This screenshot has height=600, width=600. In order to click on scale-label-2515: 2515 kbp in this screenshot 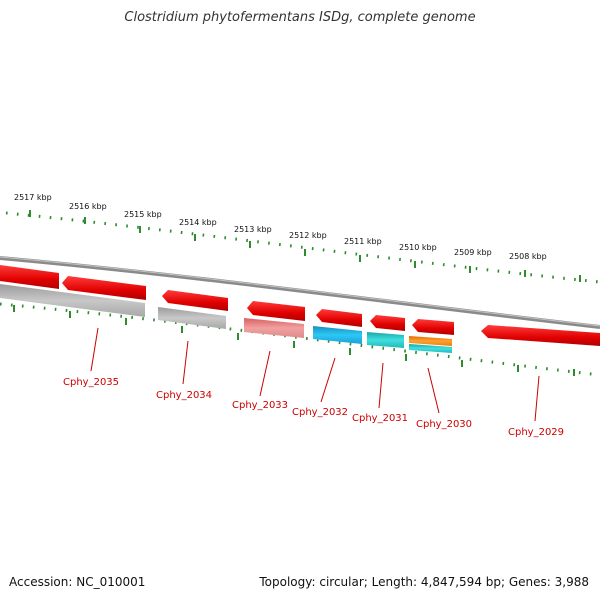, I will do `click(143, 214)`.